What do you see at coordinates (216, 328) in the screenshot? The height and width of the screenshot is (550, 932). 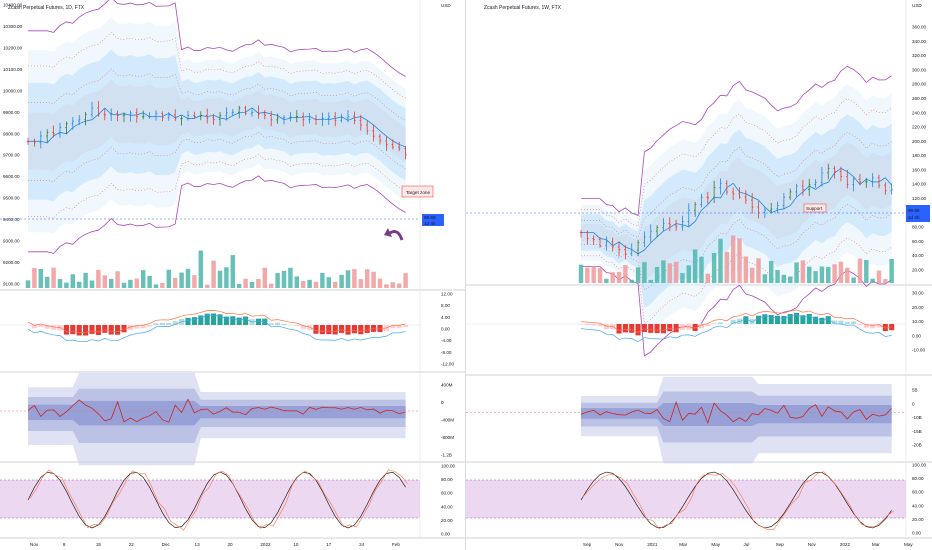 I see `signal-line-blue` at bounding box center [216, 328].